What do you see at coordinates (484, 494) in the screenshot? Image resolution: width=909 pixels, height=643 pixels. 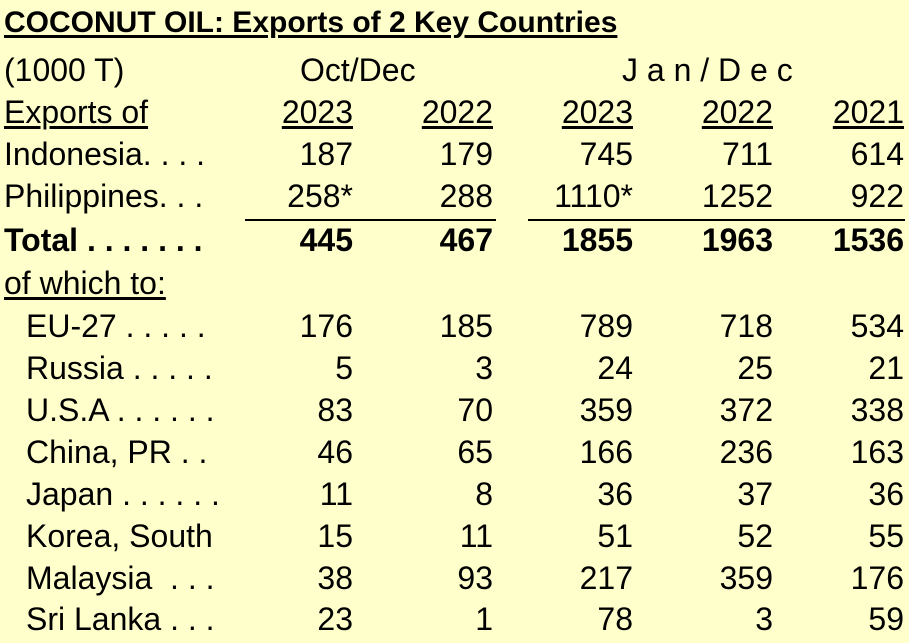 I see `value-cell: 8` at bounding box center [484, 494].